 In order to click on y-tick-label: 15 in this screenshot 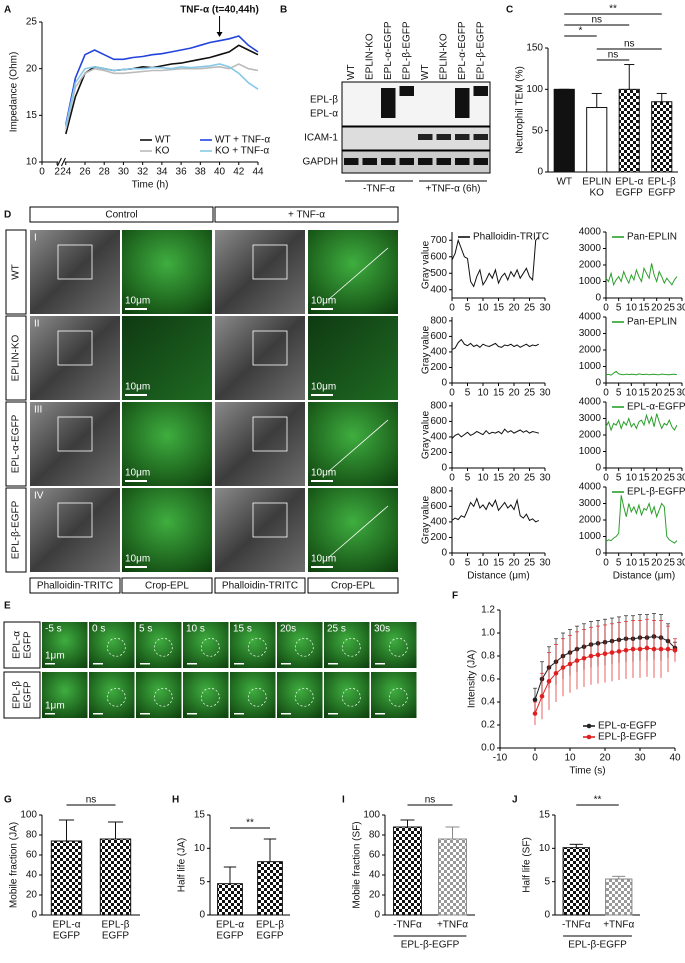, I will do `click(200, 815)`.